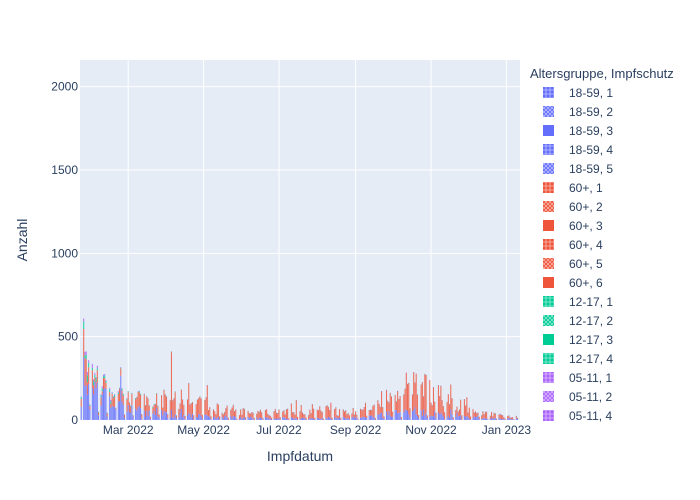  Describe the element at coordinates (578, 112) in the screenshot. I see `legend-item: 18-59, 2` at that location.